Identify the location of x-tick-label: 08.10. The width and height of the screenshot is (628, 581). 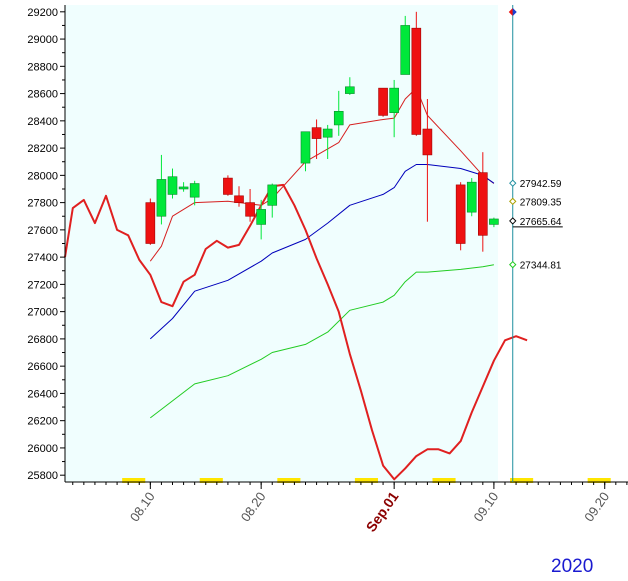
(142, 506).